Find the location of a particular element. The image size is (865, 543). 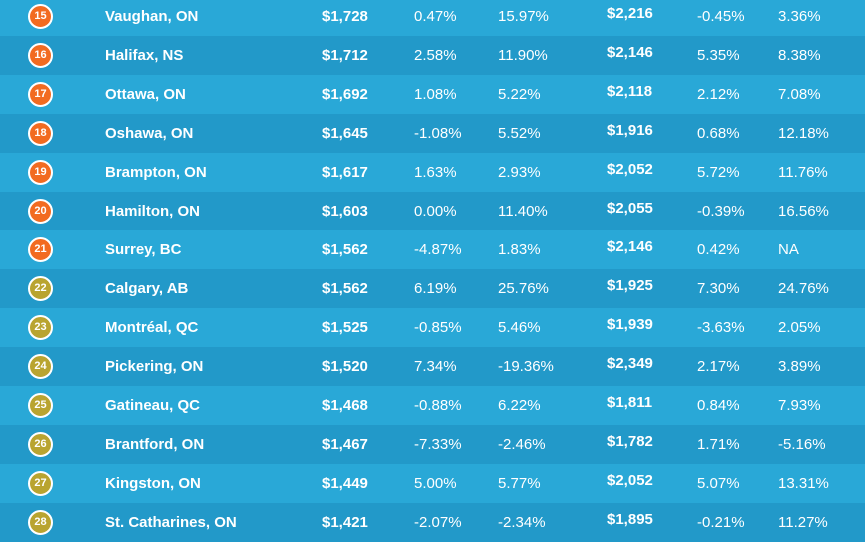

rank-badge: 24 is located at coordinates (40, 367).